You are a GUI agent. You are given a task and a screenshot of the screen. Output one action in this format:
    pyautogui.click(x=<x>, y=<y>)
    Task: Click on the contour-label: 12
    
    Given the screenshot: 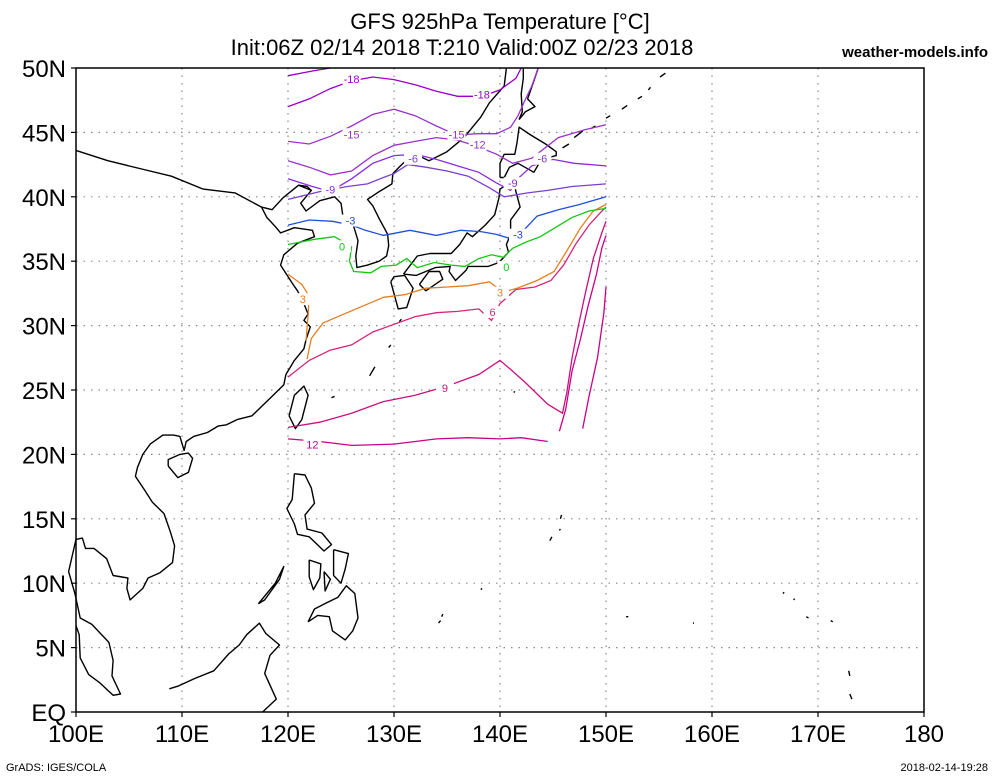 What is the action you would take?
    pyautogui.click(x=312, y=446)
    